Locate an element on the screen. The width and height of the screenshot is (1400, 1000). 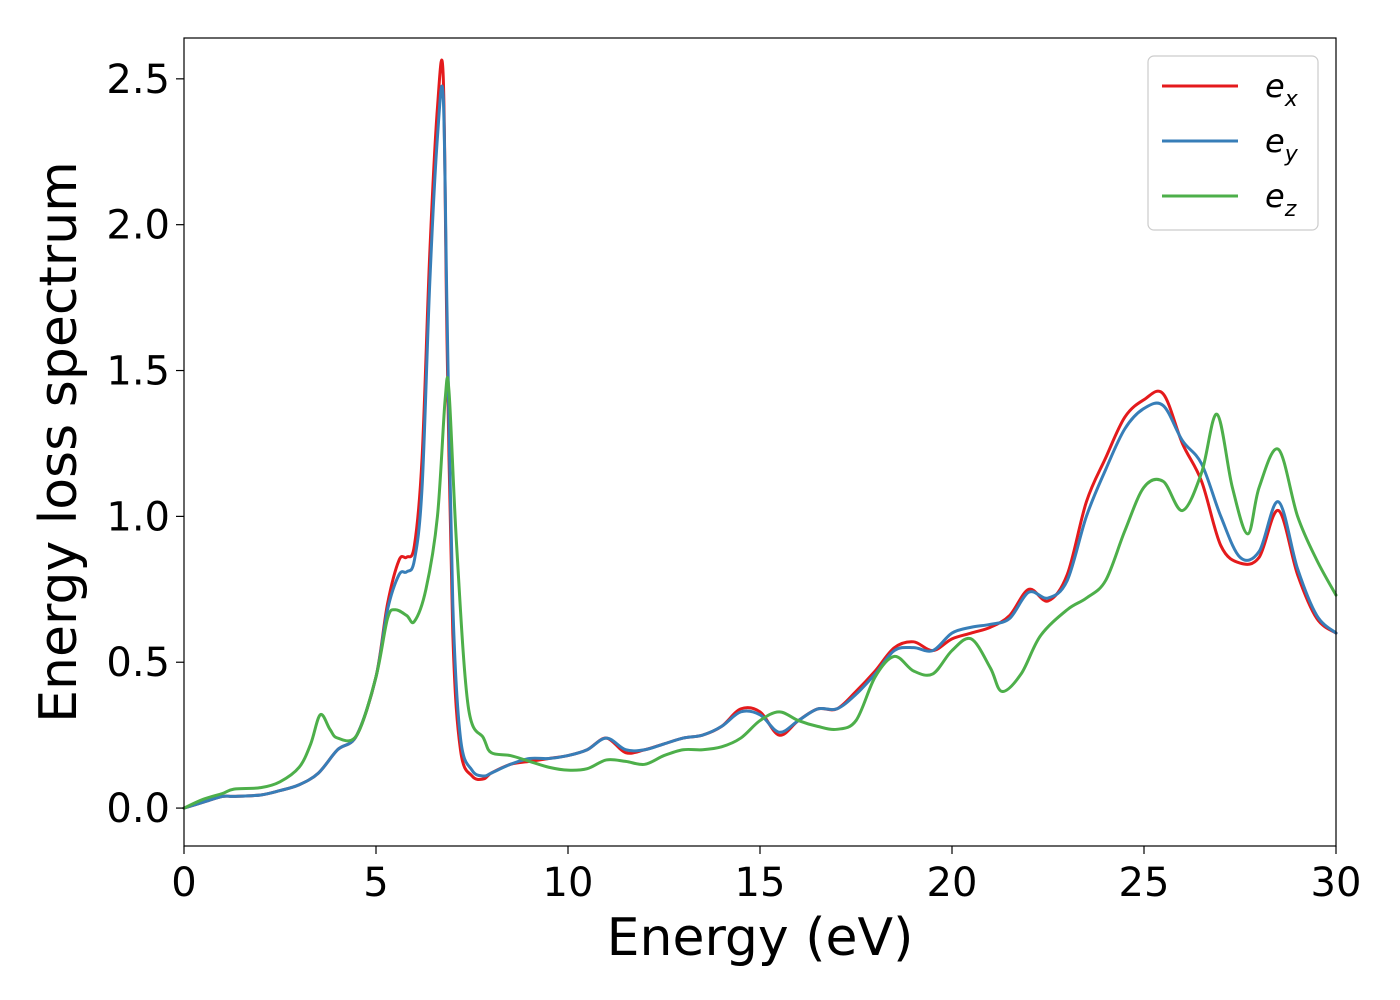
y-tick-label: 1.5 is located at coordinates (138, 372).